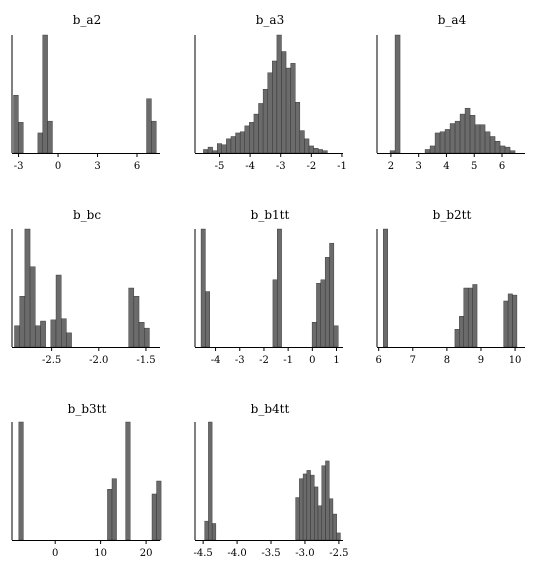 The width and height of the screenshot is (536, 567). I want to click on panel-b_b1tt: b_b1tt -4 -3 -2 -1 0 1, so click(268, 287).